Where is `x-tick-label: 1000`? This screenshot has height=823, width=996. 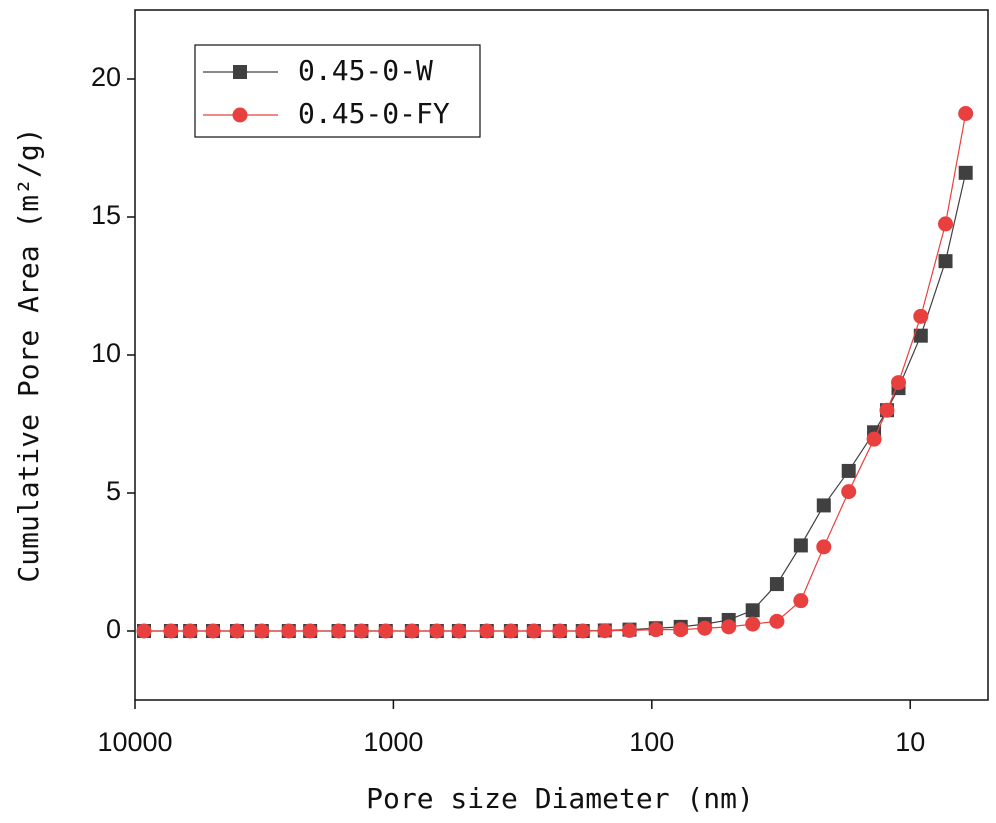
x-tick-label: 1000 is located at coordinates (393, 742).